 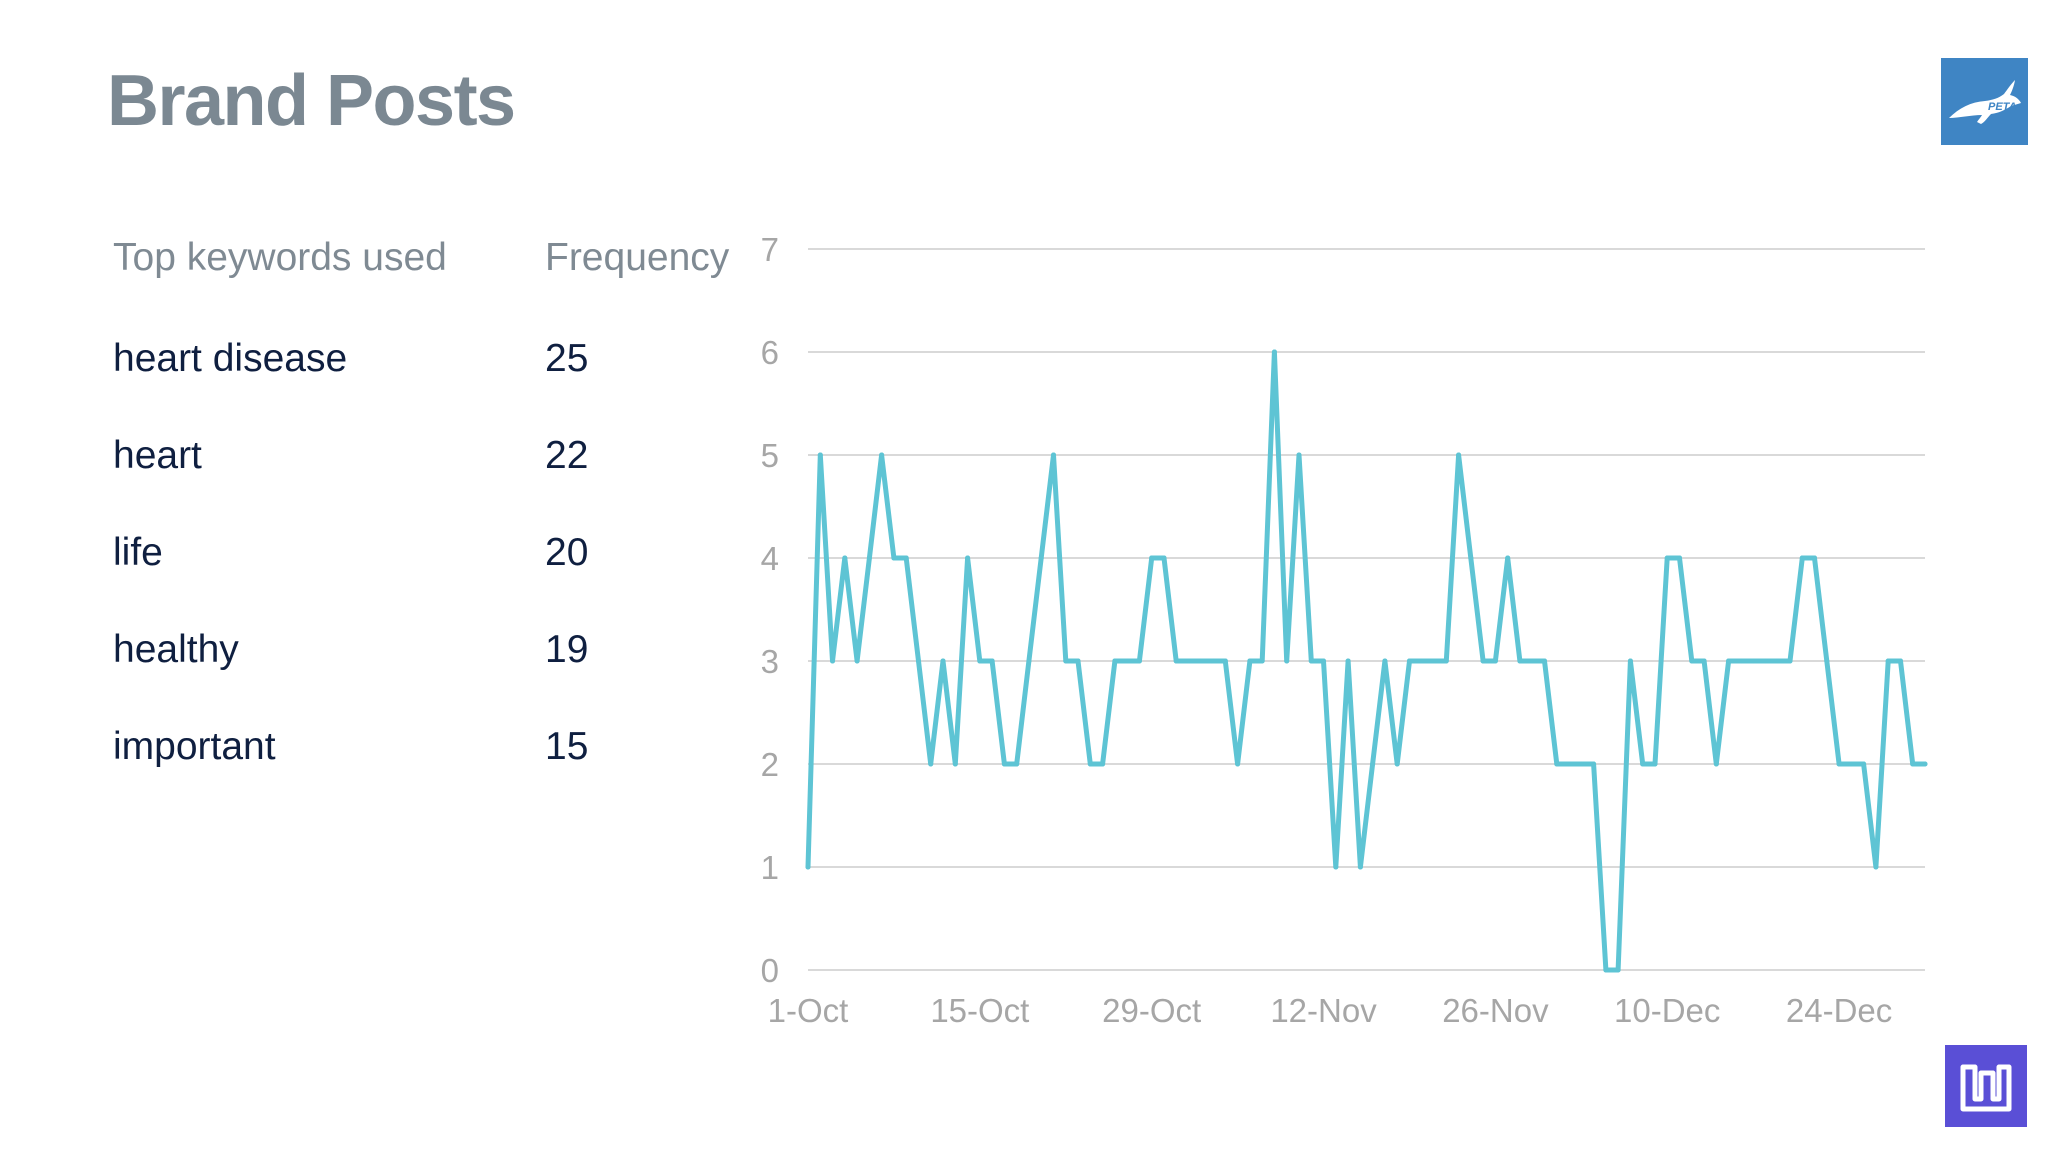 I want to click on y-tick-label: 6, so click(x=770, y=352).